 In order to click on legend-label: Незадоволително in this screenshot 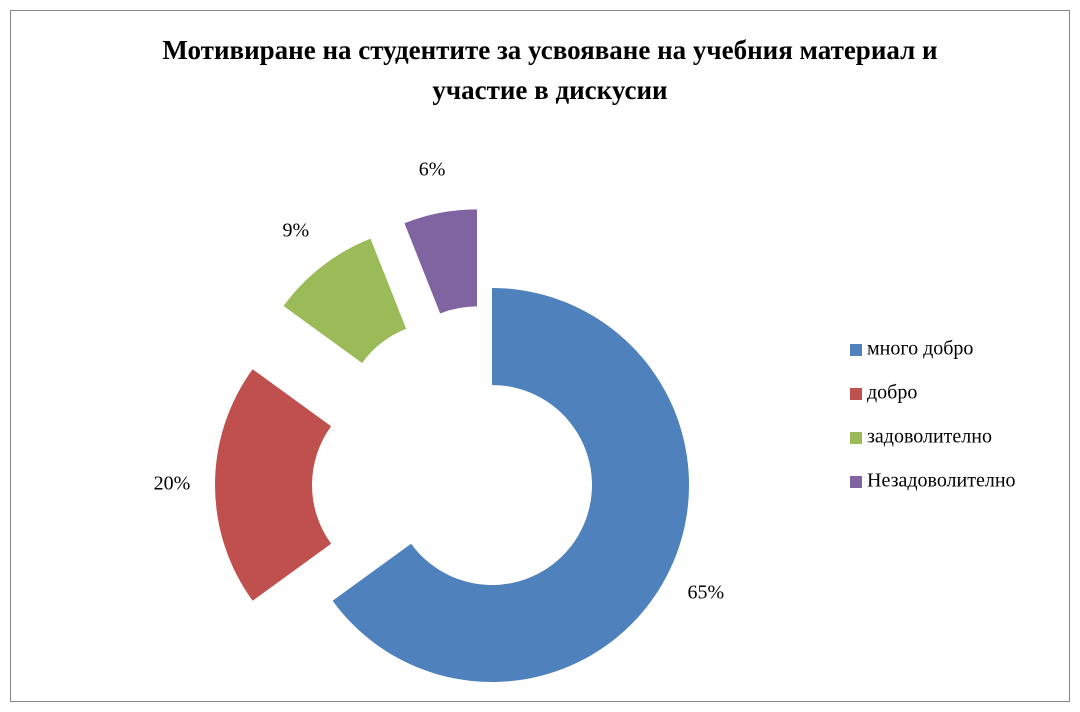, I will do `click(941, 481)`.